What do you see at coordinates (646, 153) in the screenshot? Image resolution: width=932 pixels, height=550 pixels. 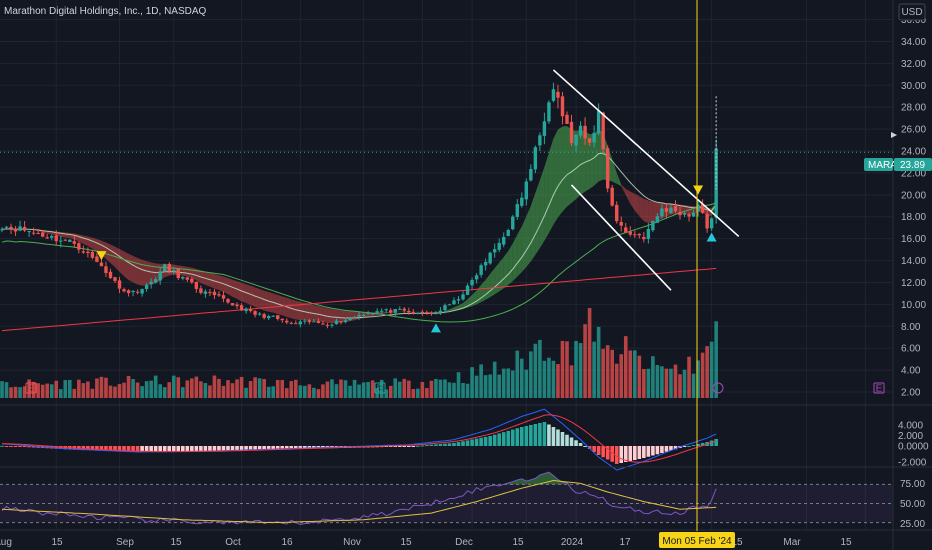 I see `channel-upper-line` at bounding box center [646, 153].